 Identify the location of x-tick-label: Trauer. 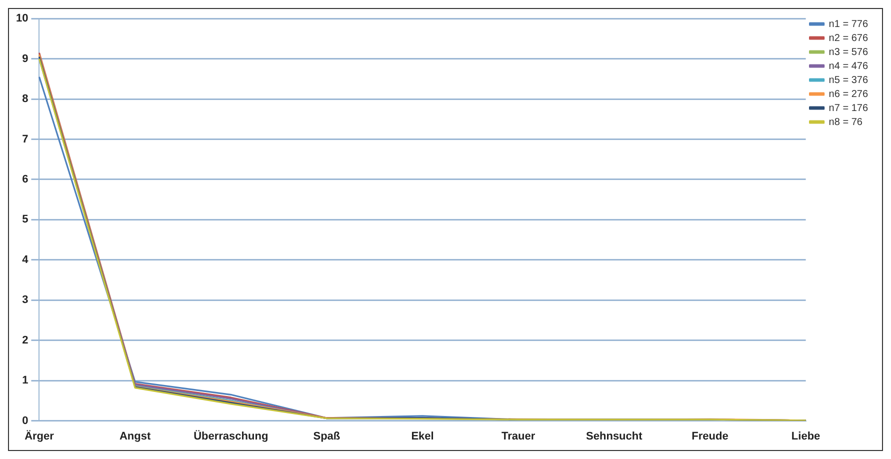
(519, 436).